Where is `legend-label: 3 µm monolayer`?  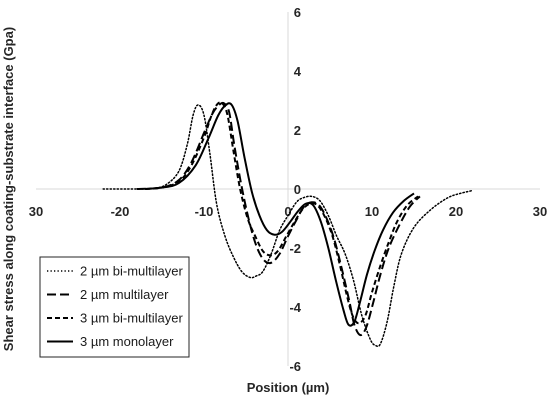 legend-label: 3 µm monolayer is located at coordinates (127, 341).